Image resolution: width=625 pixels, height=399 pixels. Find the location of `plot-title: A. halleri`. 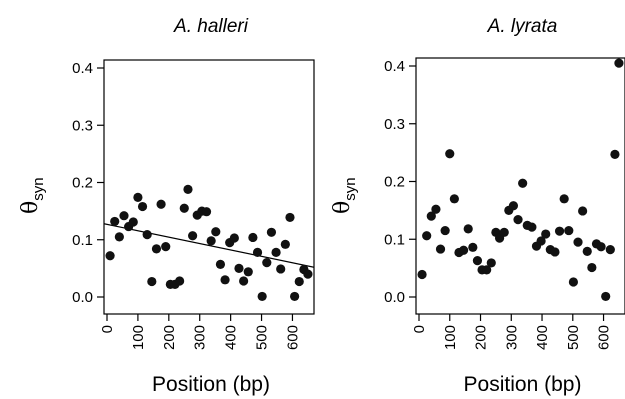

plot-title: A. halleri is located at coordinates (211, 26).